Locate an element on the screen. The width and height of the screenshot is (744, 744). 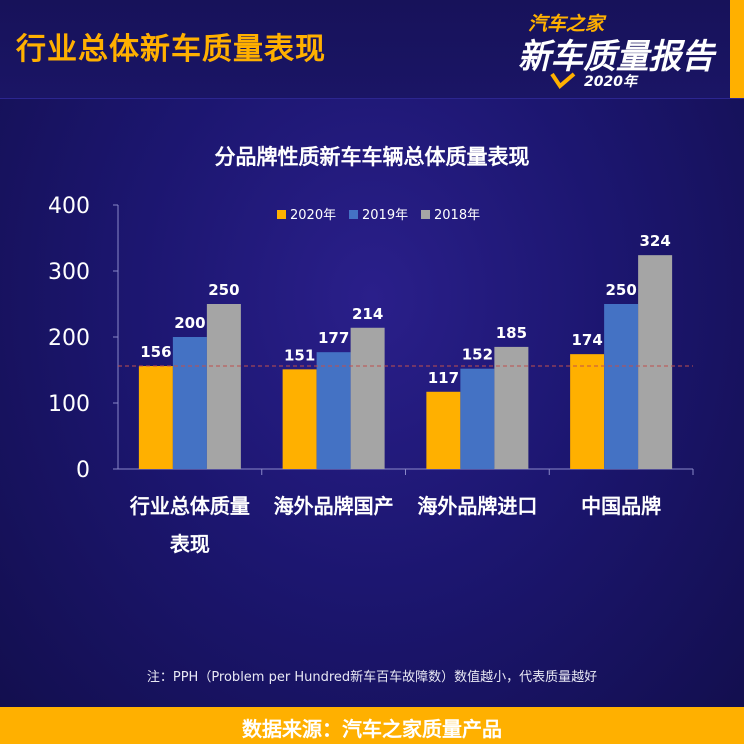
logo-main-text: 新车质量报告 is located at coordinates (617, 57).